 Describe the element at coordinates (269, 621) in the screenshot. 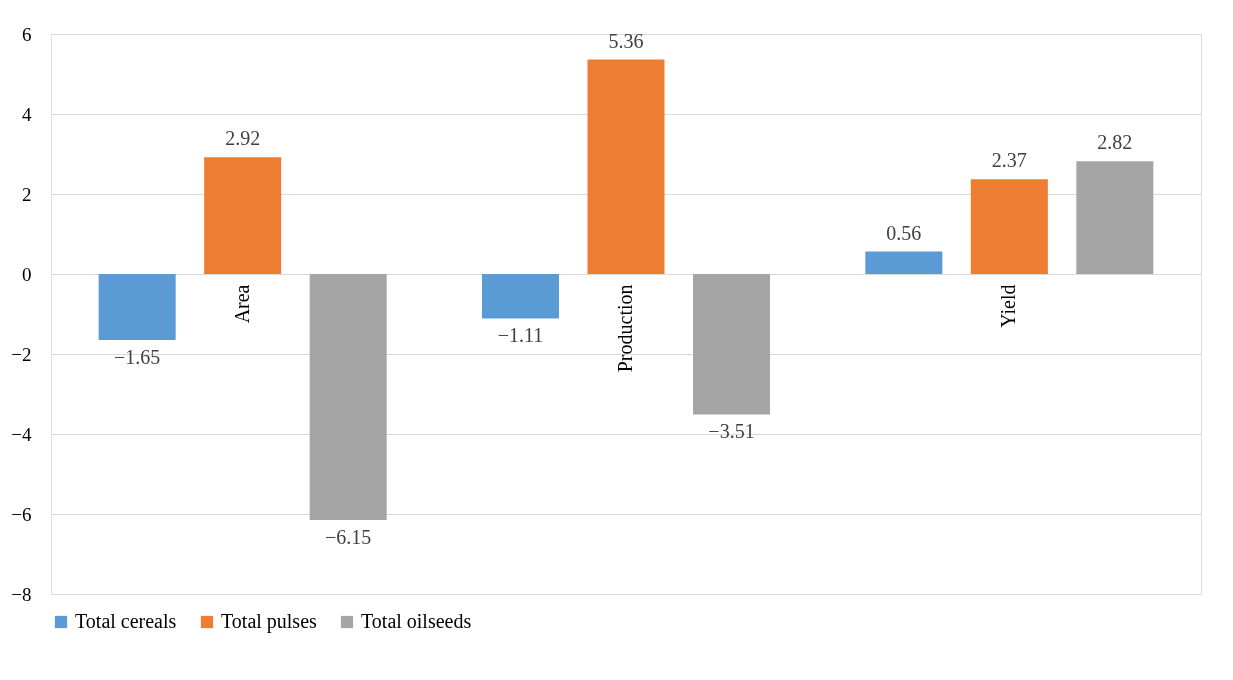

I see `legend-label: Total pulses` at that location.